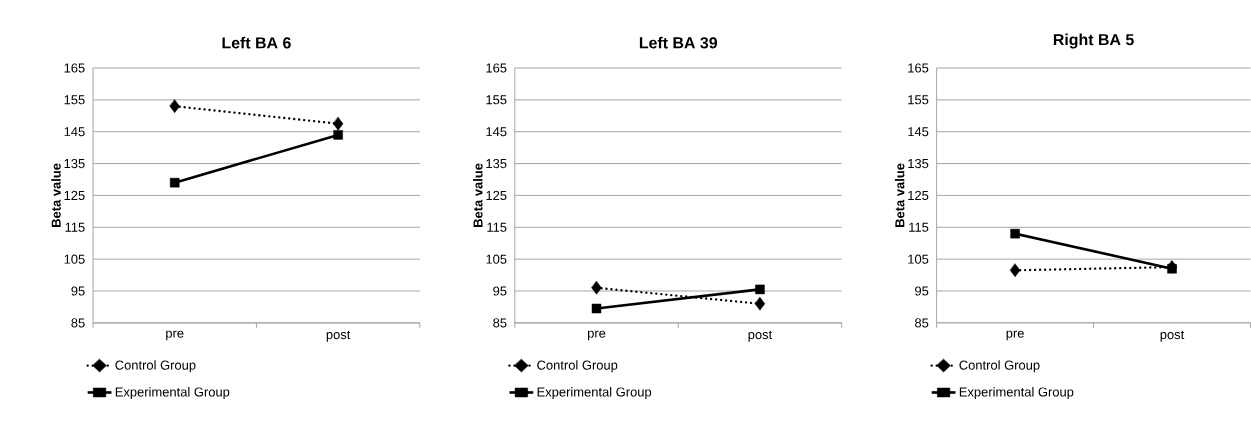  I want to click on chart-title: Left BA 39, so click(678, 42).